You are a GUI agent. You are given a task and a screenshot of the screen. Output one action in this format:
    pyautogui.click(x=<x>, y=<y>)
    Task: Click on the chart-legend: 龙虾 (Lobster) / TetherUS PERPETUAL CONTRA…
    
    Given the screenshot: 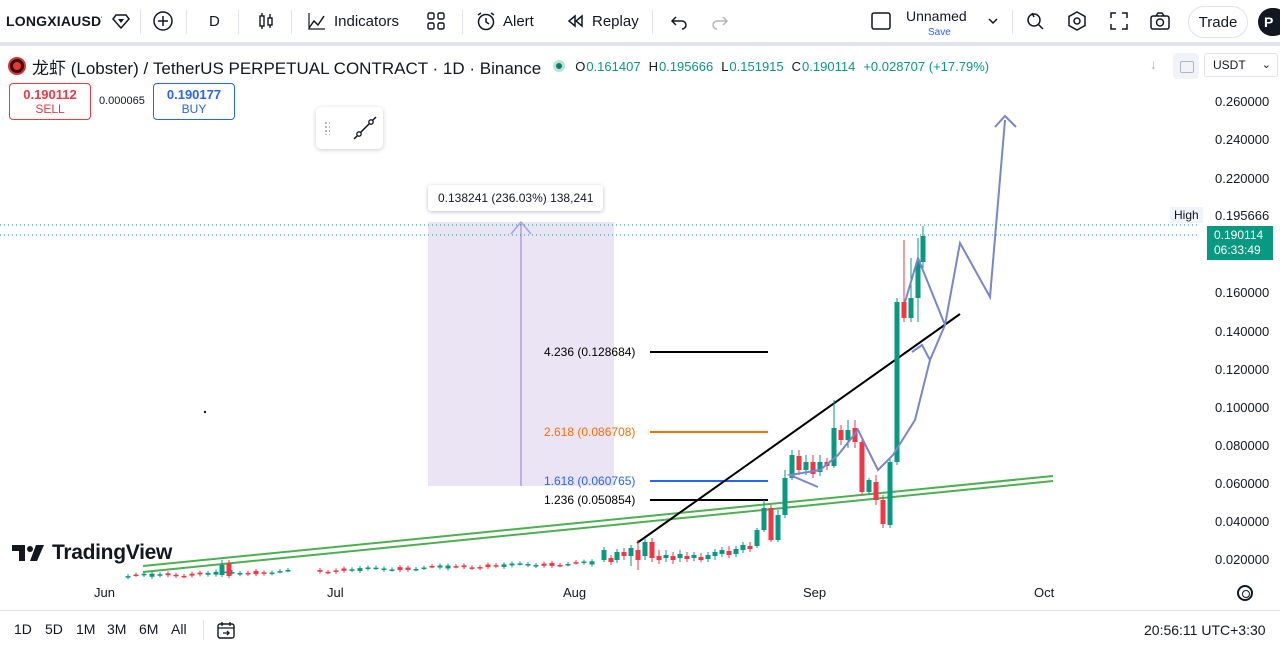 What is the action you would take?
    pyautogui.click(x=502, y=66)
    